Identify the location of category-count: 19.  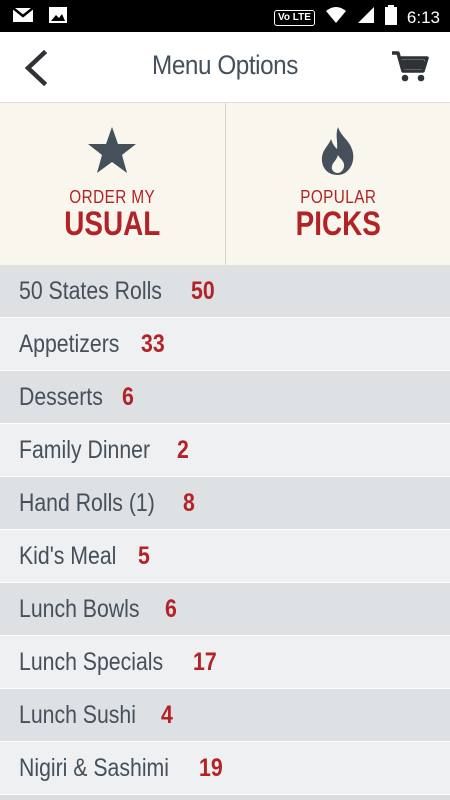
(211, 767).